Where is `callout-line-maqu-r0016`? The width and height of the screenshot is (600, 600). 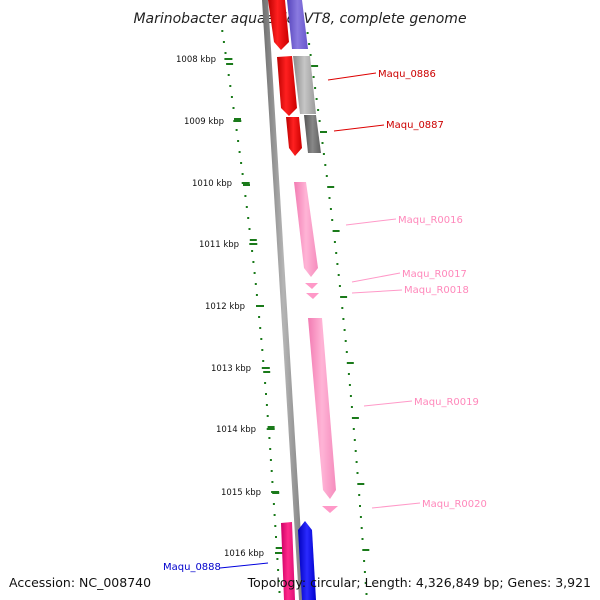 callout-line-maqu-r0016 is located at coordinates (371, 222).